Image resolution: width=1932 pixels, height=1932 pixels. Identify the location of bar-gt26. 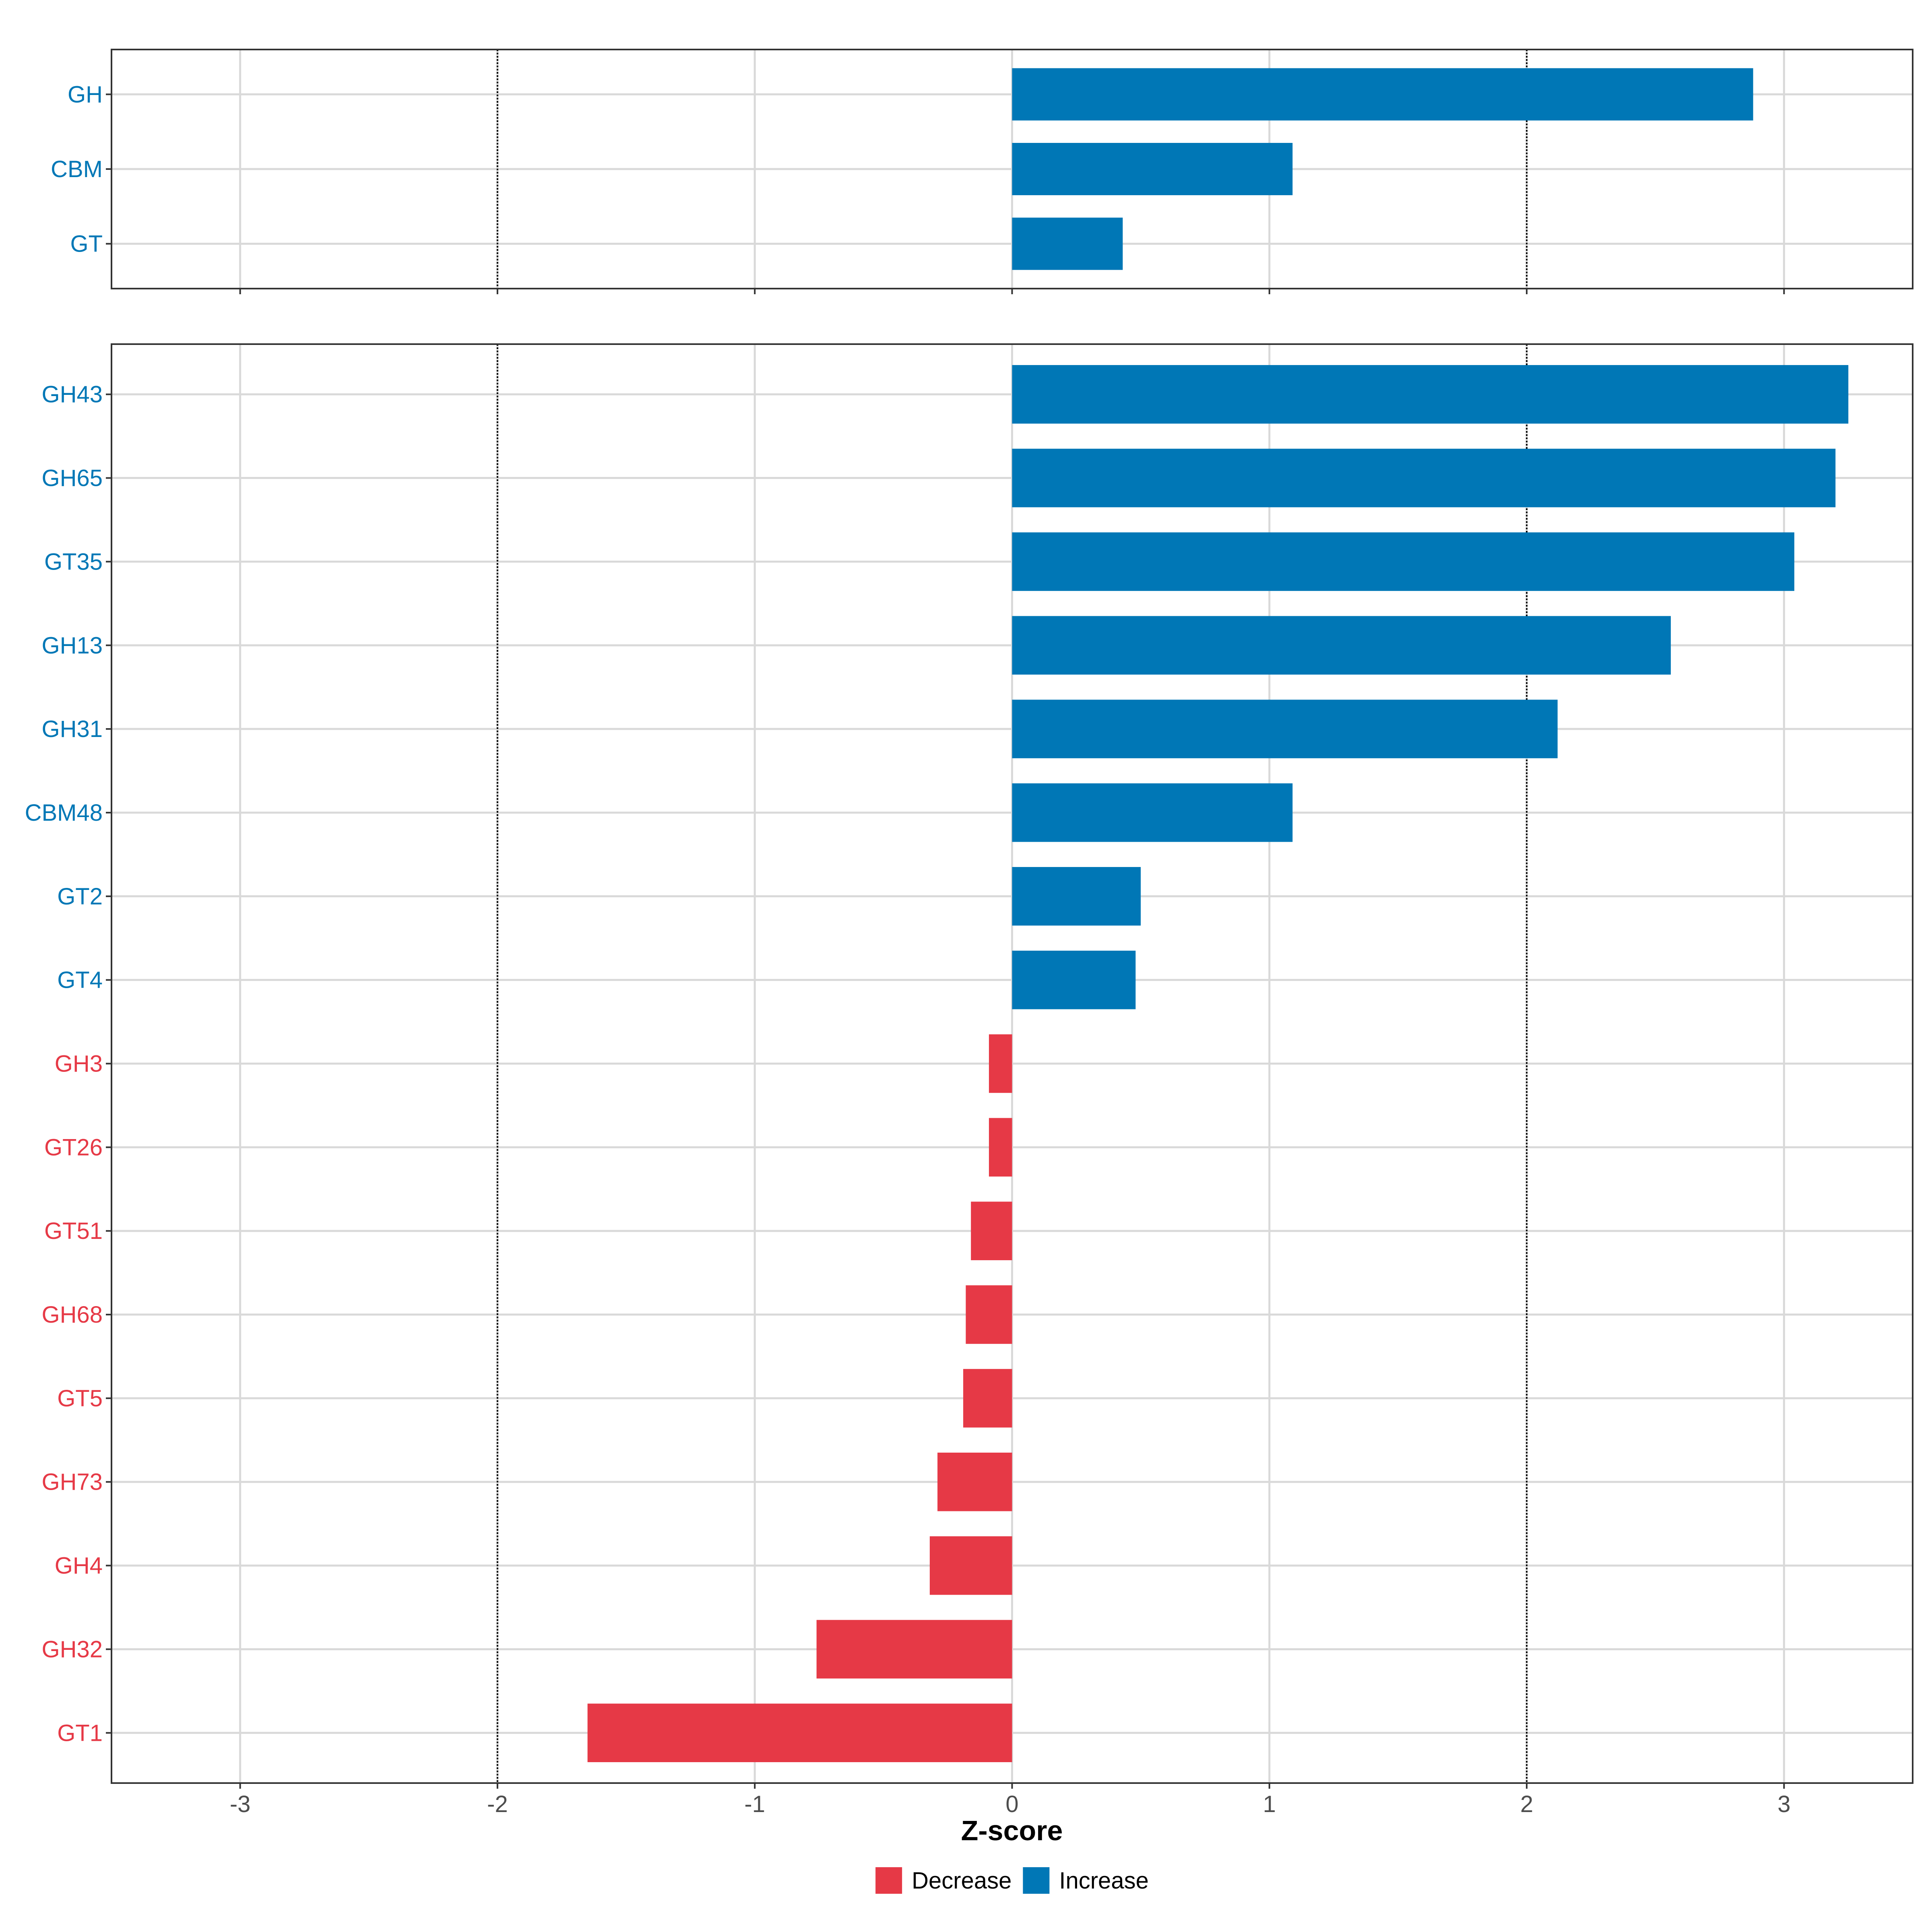
(1000, 1147).